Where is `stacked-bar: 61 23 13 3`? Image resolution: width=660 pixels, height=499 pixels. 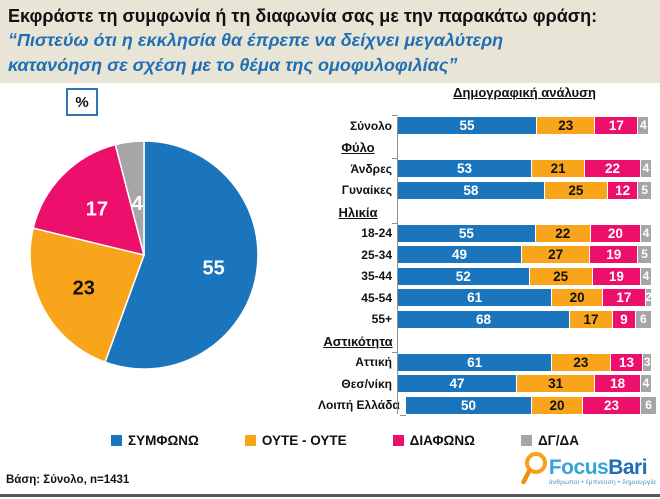
stacked-bar: 61 23 13 3 is located at coordinates (521, 361).